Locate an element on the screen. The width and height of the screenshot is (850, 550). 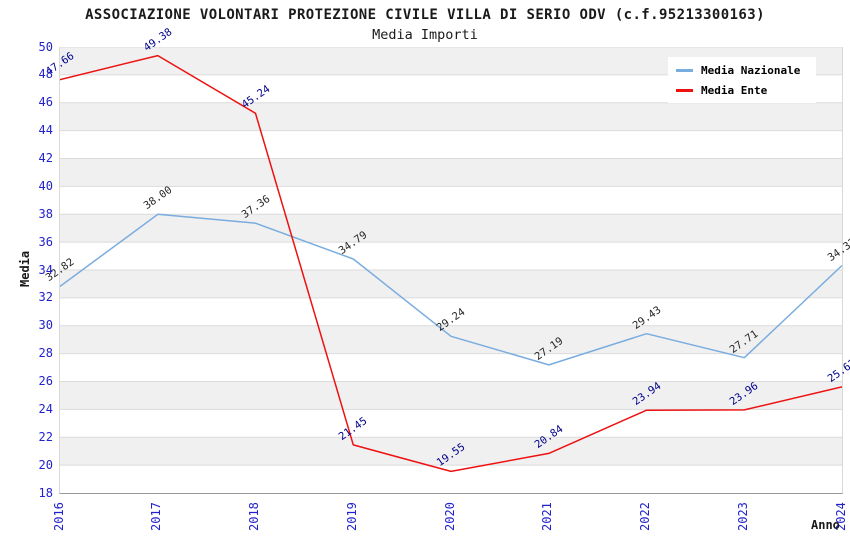
x-tick-label: 2022 is located at coordinates (645, 516).